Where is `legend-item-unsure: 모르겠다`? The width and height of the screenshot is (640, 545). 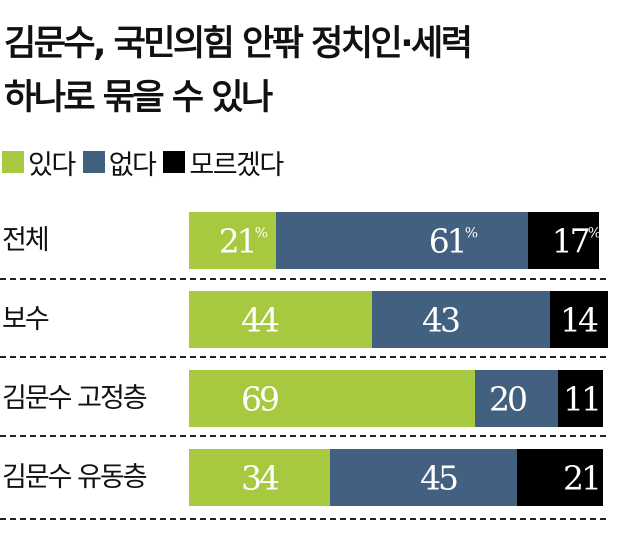
legend-item-unsure: 모르겠다 is located at coordinates (223, 162).